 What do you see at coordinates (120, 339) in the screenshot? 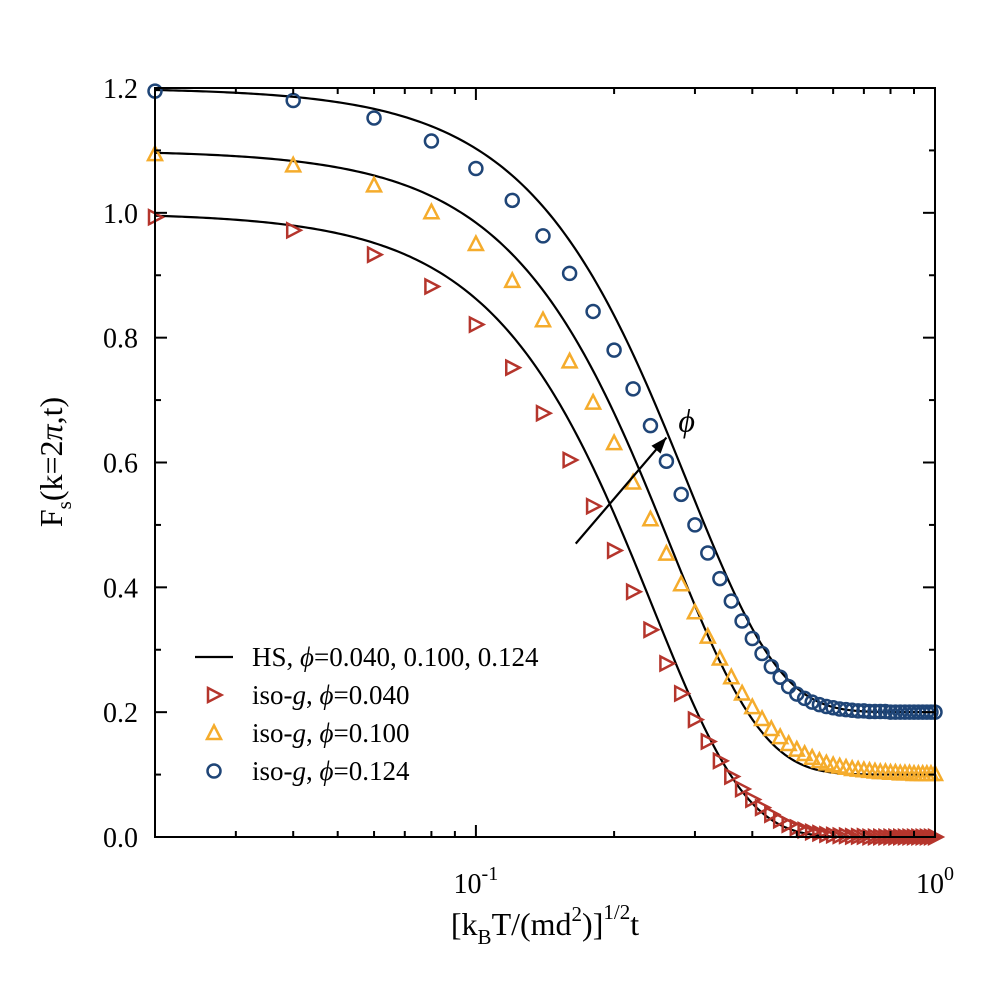
I see `y-tick-label: 0.8` at bounding box center [120, 339].